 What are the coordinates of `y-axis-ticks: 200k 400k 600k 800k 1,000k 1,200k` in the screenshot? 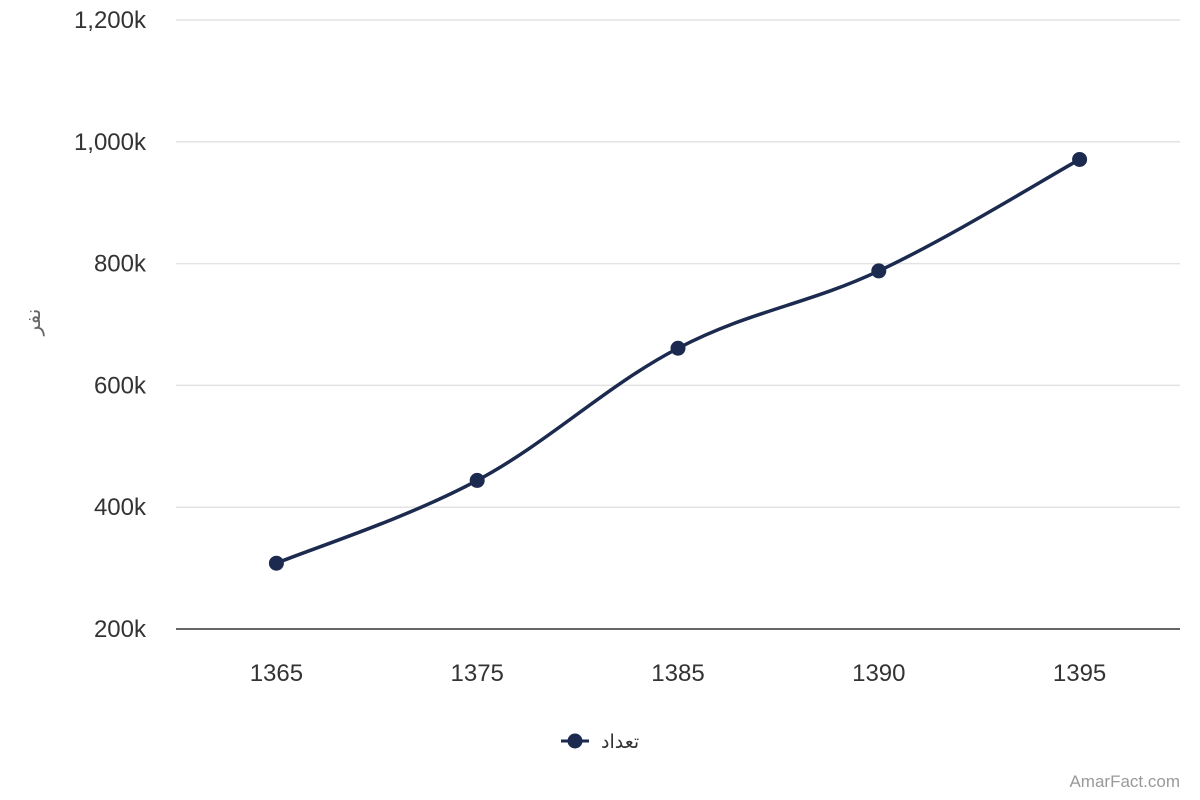 It's located at (110, 325).